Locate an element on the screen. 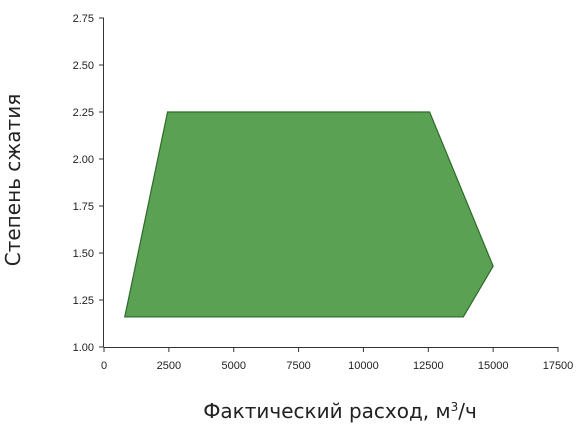 This screenshot has width=579, height=426. x-tick-label: 7500 is located at coordinates (298, 366).